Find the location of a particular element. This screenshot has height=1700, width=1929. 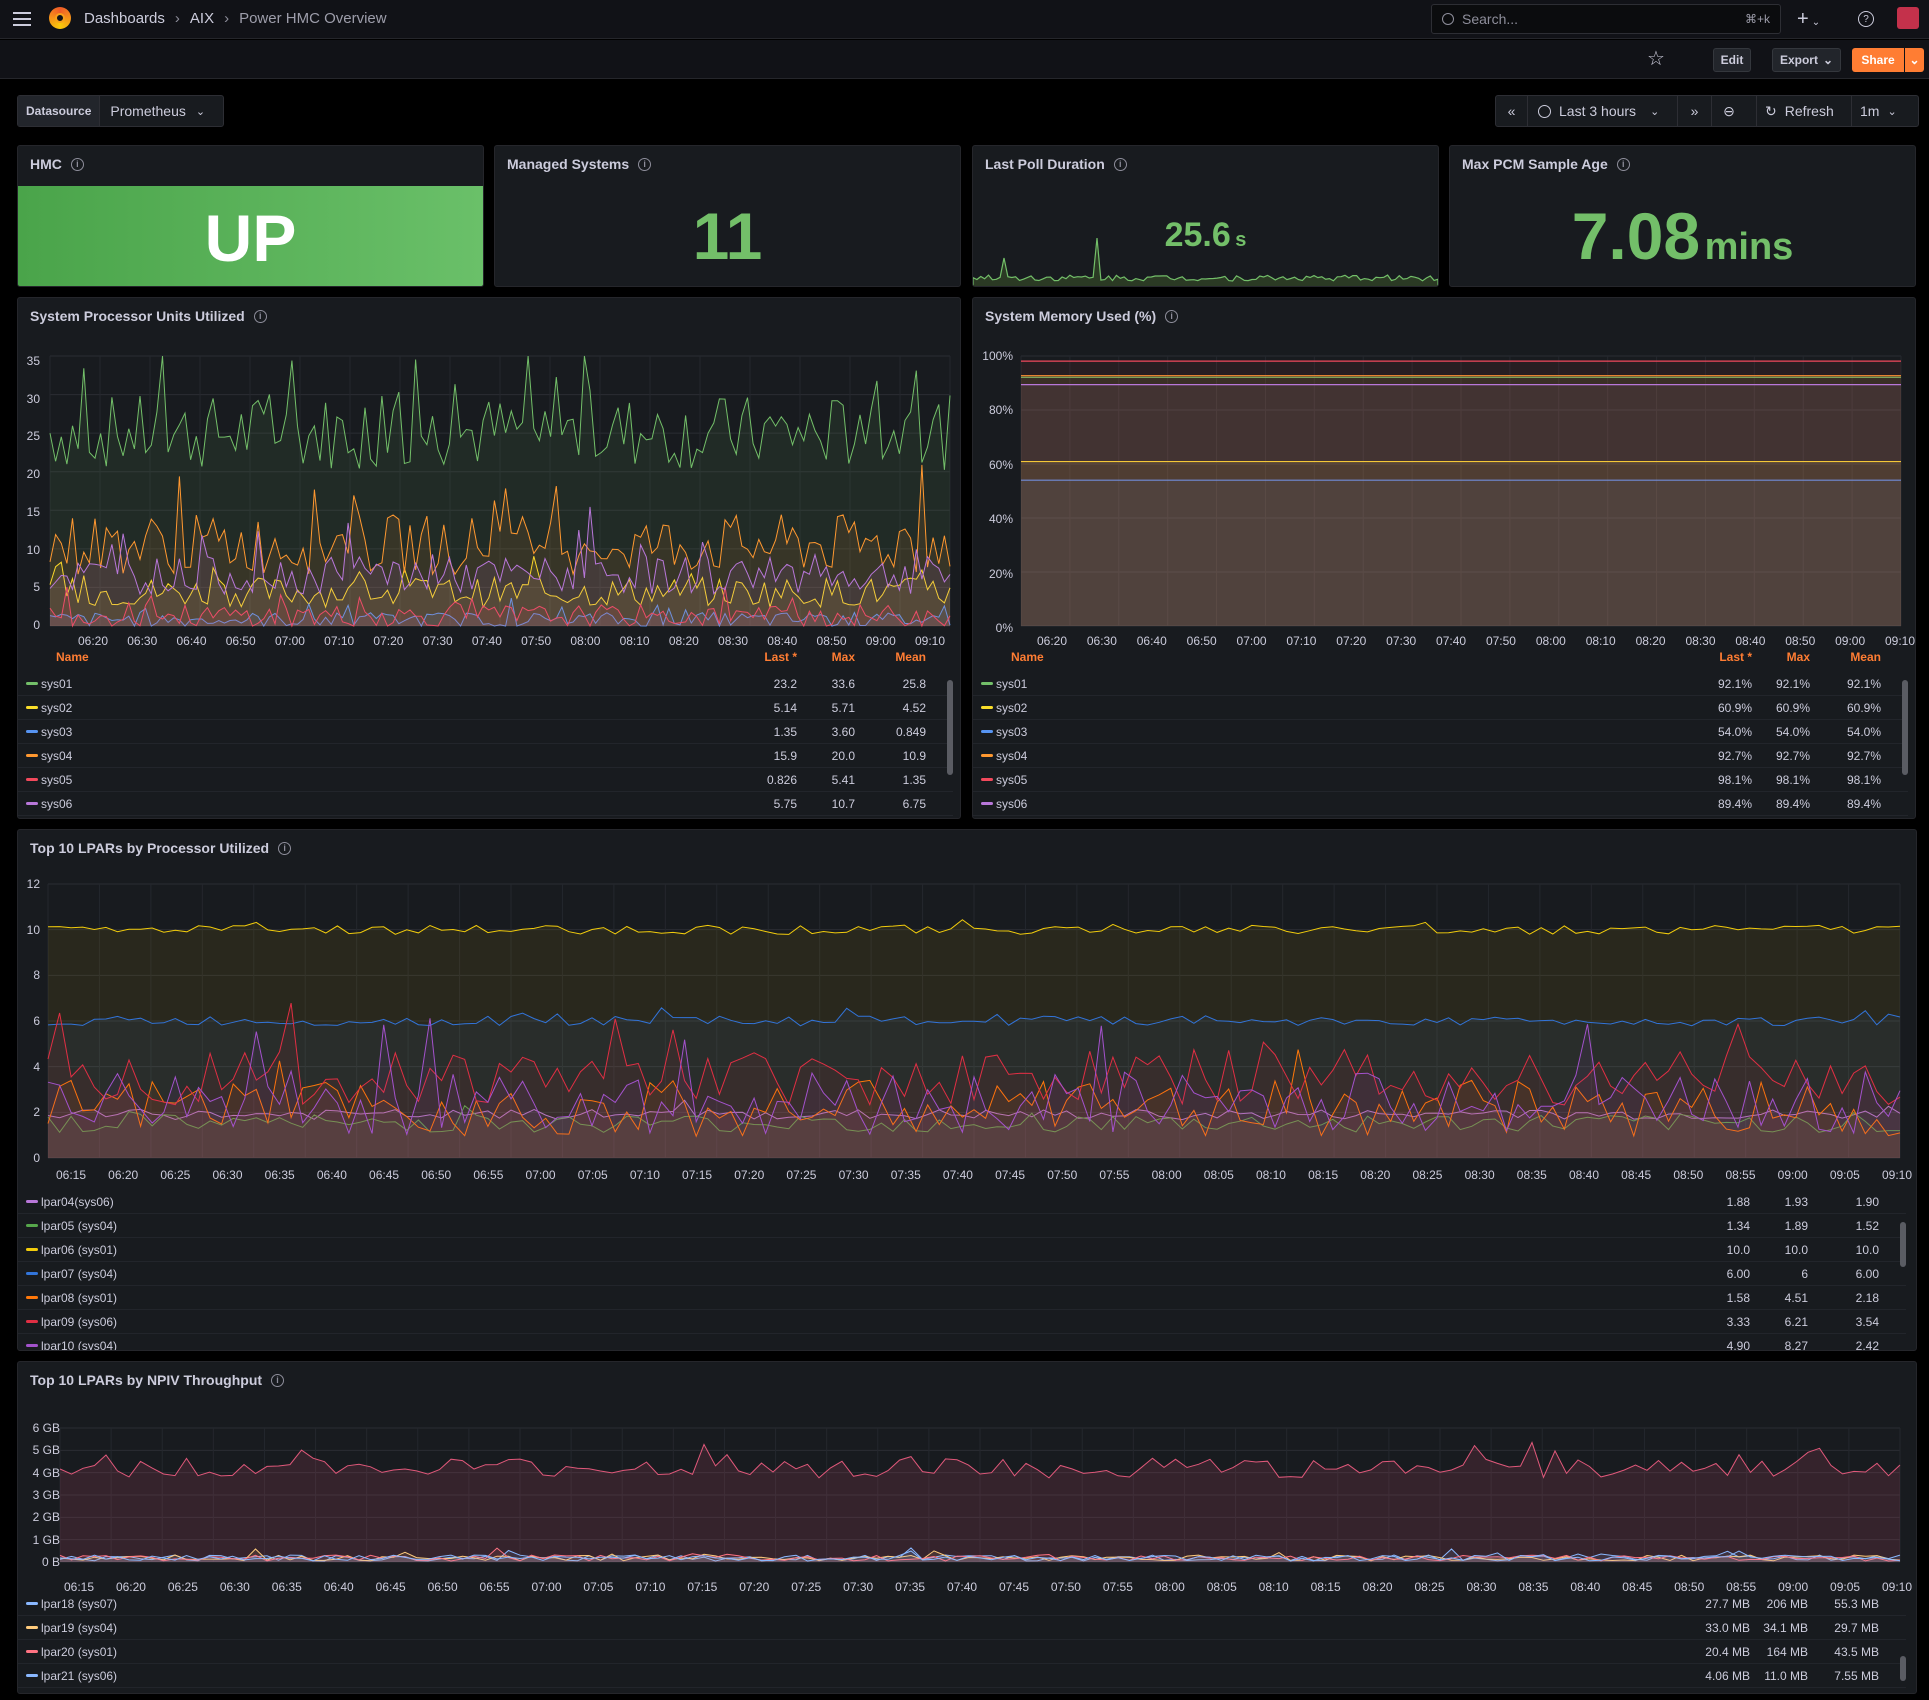

legend-row: sys04 15.9 20.0 10.9 is located at coordinates (485, 756).